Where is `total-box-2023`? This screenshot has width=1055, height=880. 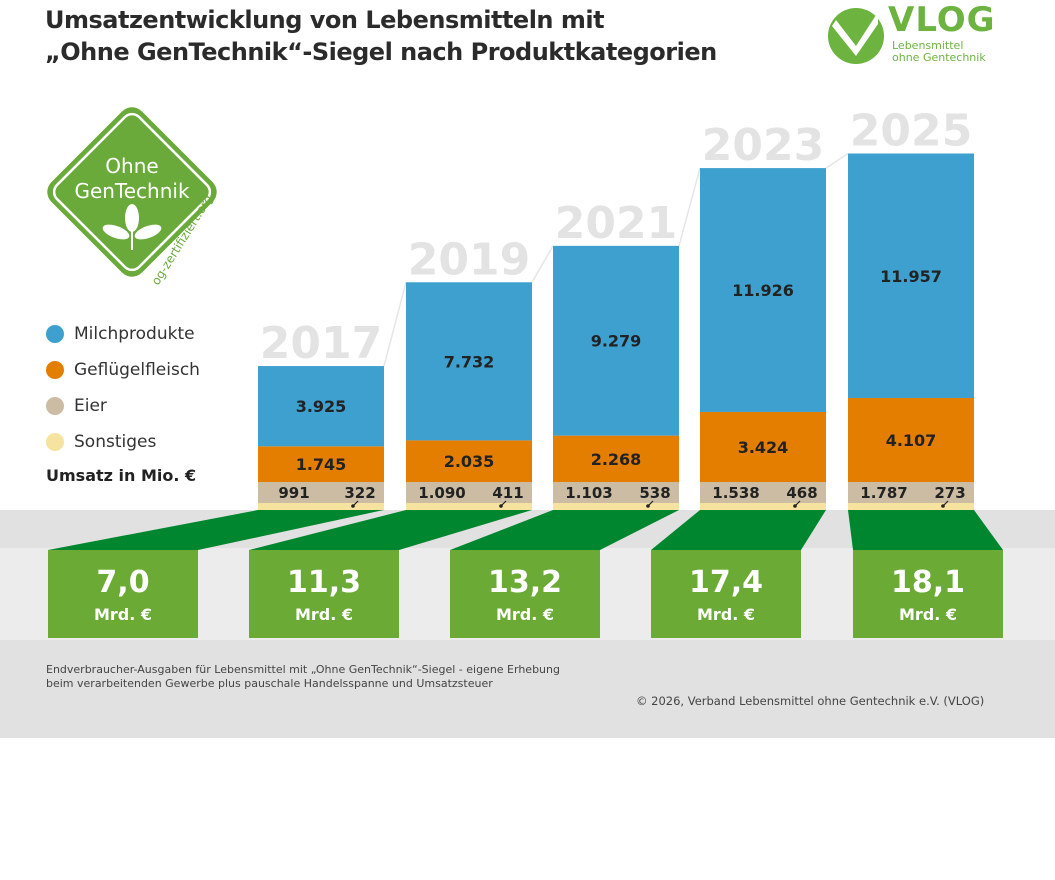 total-box-2023 is located at coordinates (726, 594).